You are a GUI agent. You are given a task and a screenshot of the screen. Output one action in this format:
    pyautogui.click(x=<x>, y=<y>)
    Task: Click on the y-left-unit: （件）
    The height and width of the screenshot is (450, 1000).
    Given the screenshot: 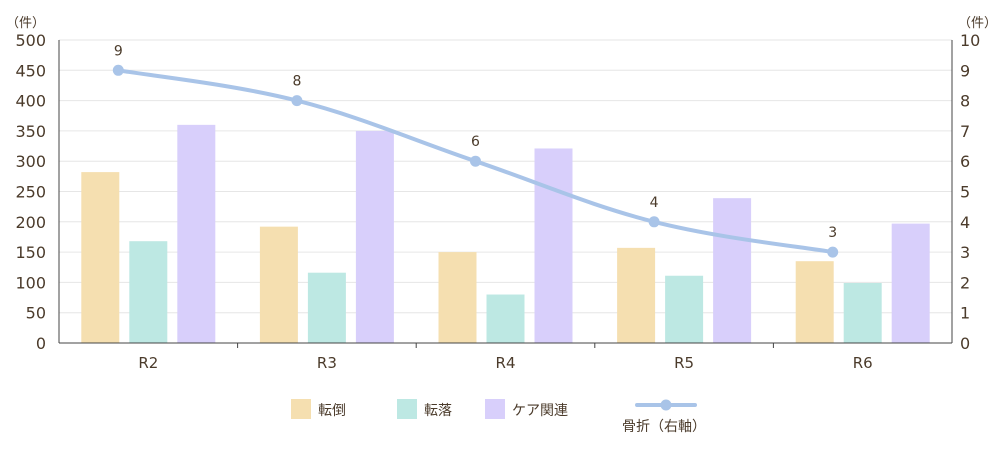 What is the action you would take?
    pyautogui.click(x=25, y=23)
    